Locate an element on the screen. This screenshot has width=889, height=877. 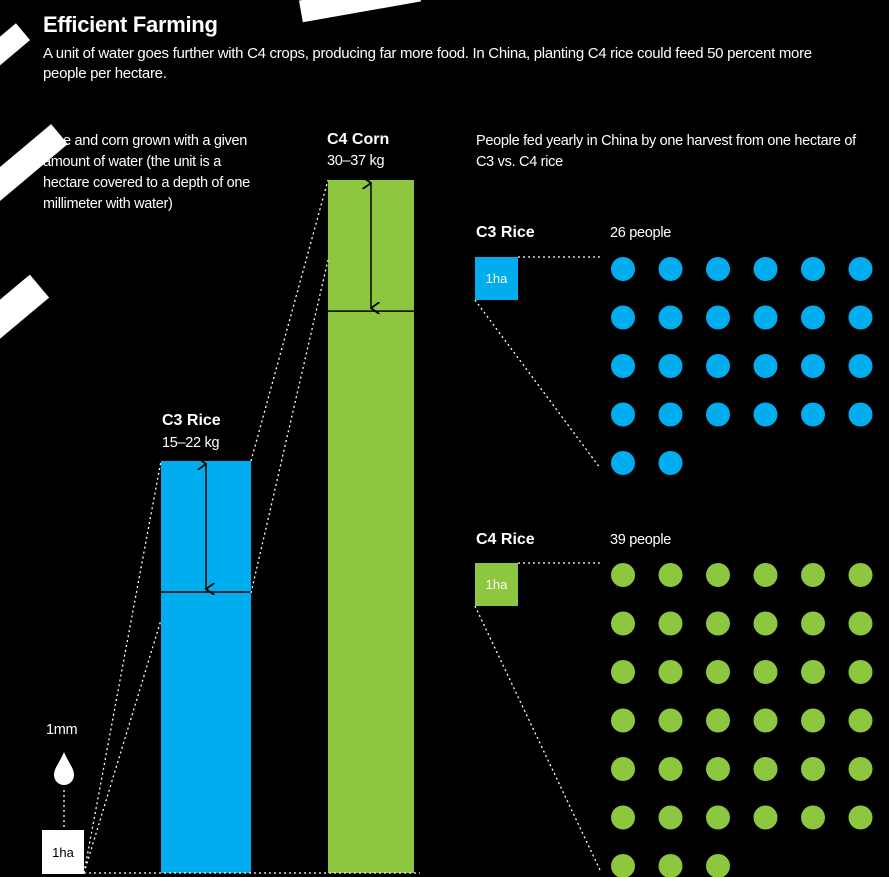
chart-title: Efficient Farming is located at coordinates (130, 24).